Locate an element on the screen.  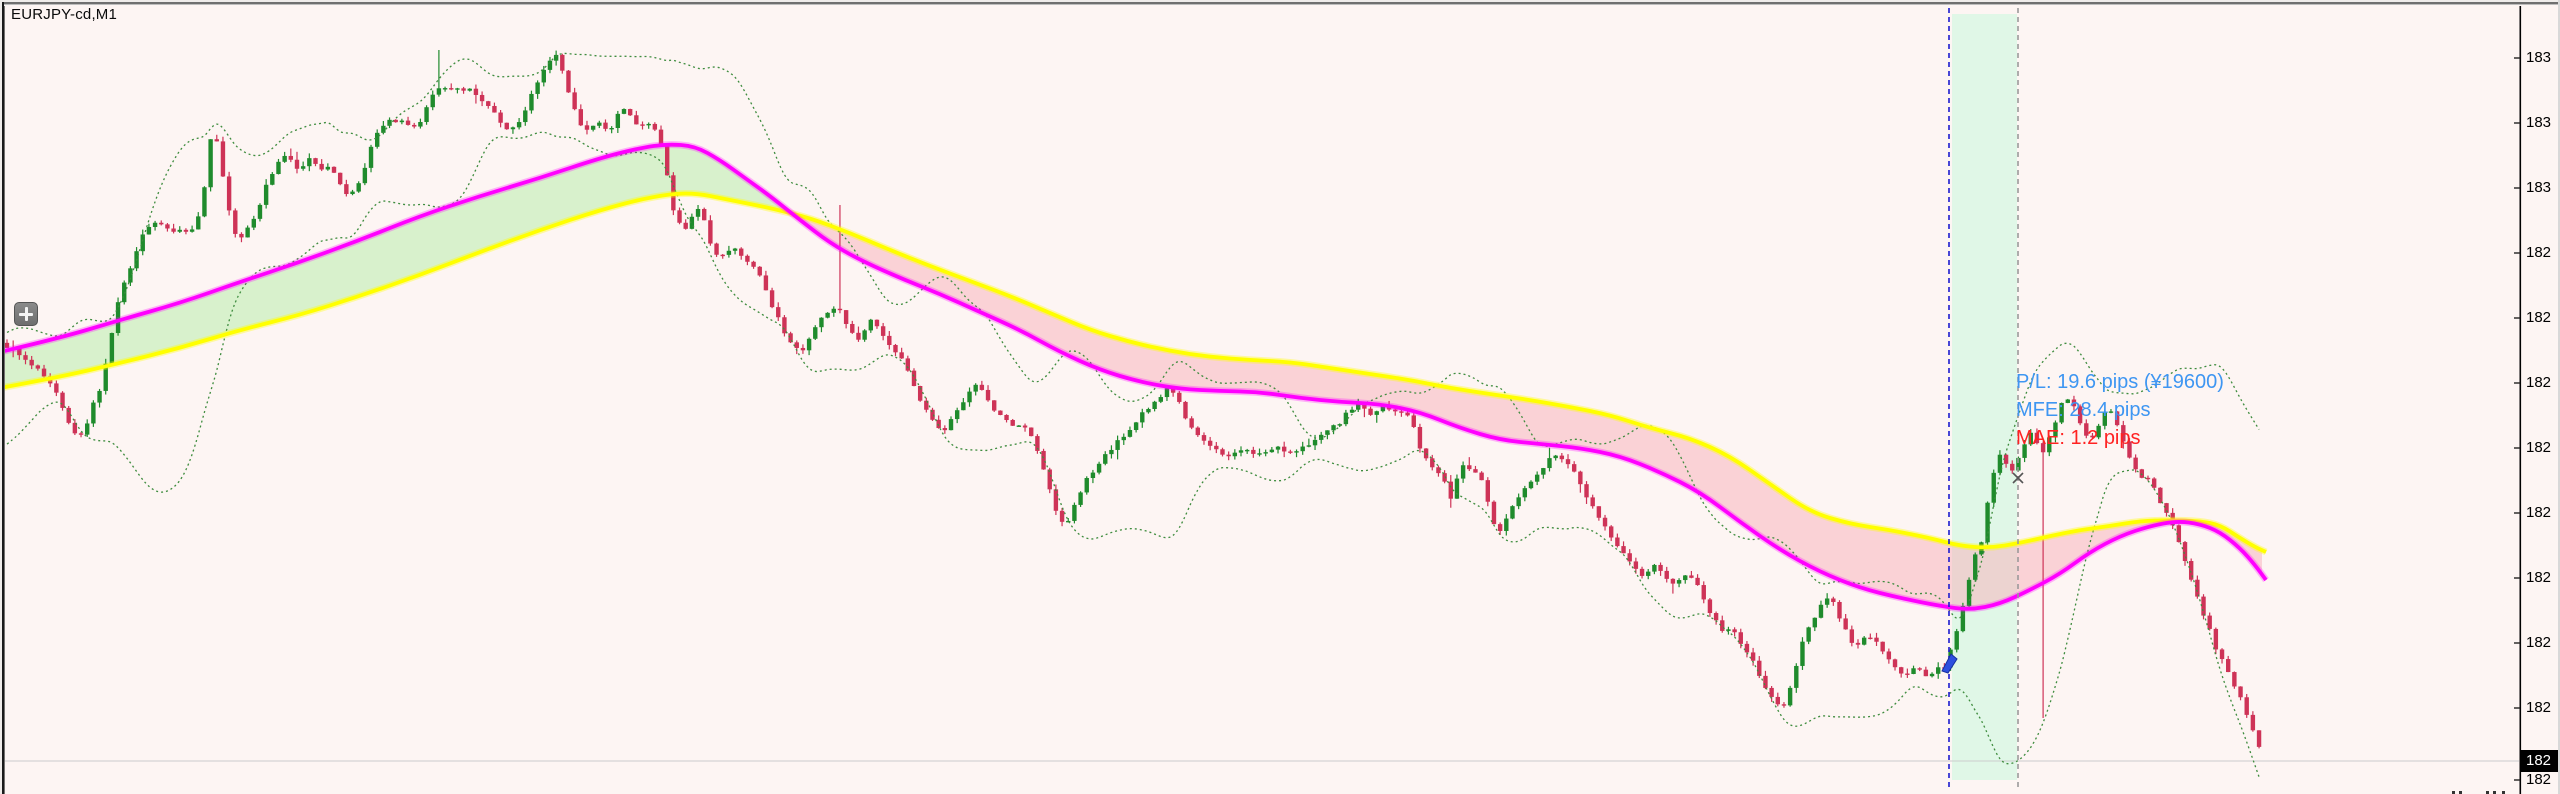
trade-mae-label: MAE: 1.2 pips is located at coordinates (2078, 438).